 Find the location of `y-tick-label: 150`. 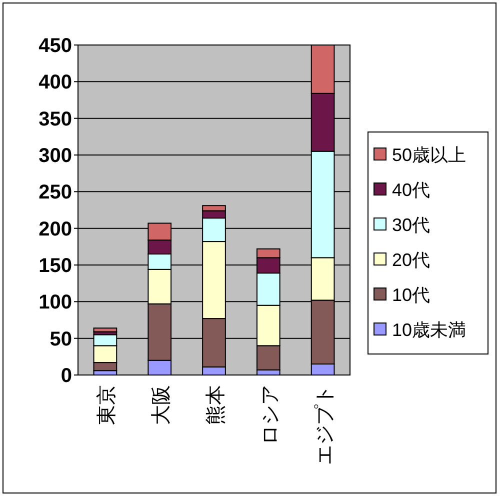

y-tick-label: 150 is located at coordinates (55, 266).